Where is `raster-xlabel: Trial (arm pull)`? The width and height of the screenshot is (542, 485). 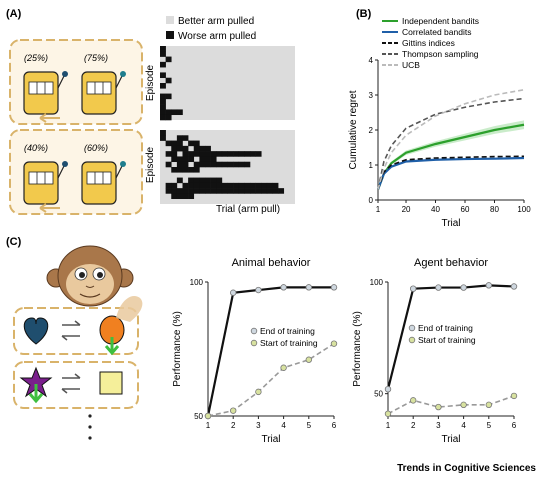
raster-xlabel: Trial (arm pull) is located at coordinates (248, 209).